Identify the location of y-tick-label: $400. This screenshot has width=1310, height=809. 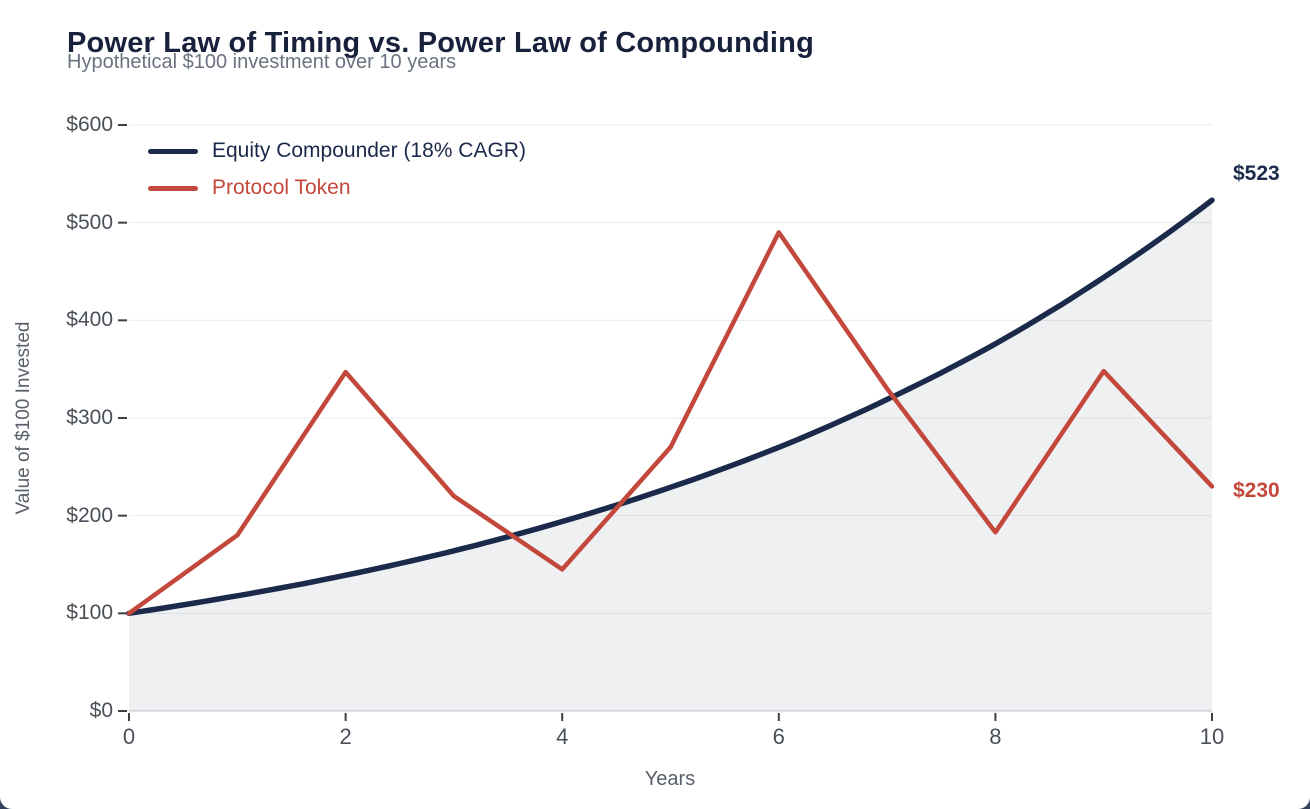
(89, 320).